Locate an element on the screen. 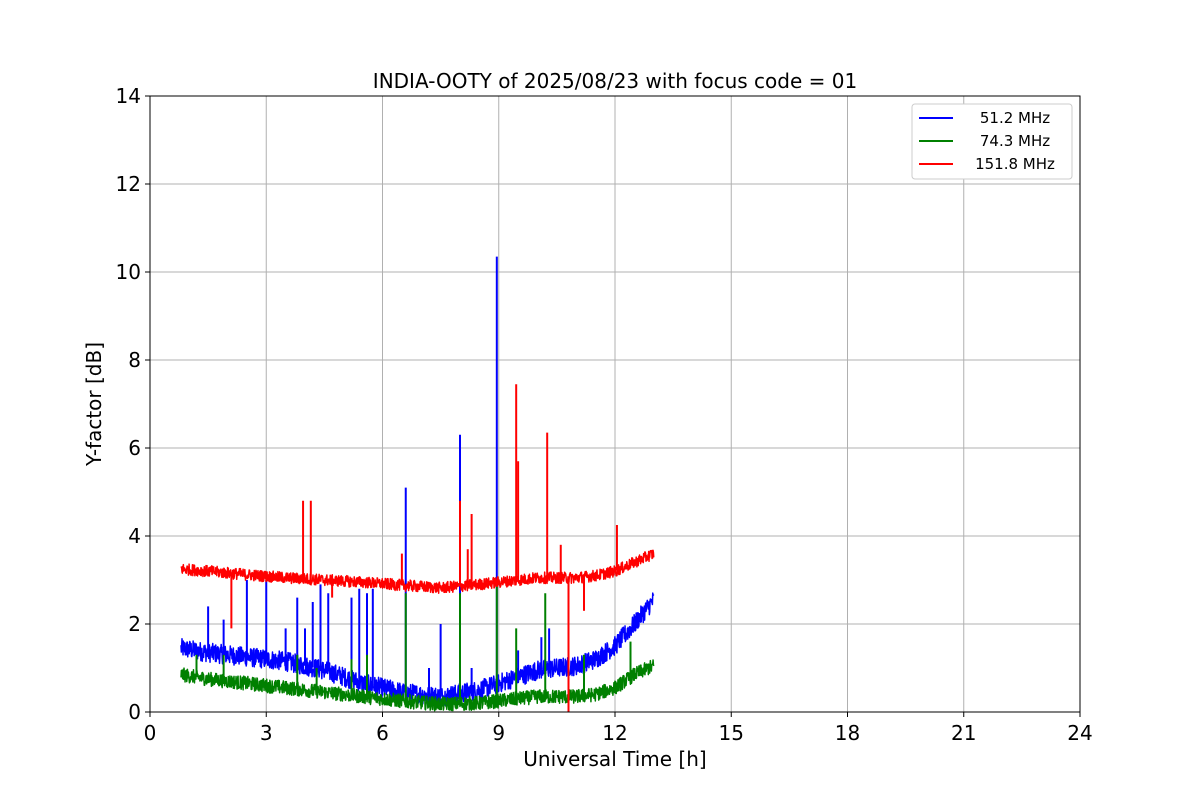 The width and height of the screenshot is (1200, 804). x-tick-label: 21 is located at coordinates (963, 733).